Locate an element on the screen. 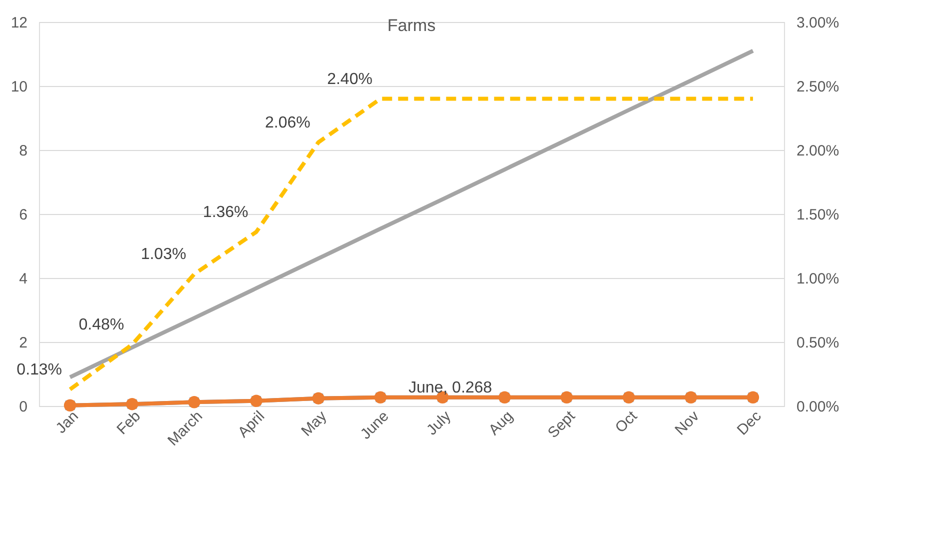 The image size is (930, 545). data-label: 1.03% is located at coordinates (163, 255).